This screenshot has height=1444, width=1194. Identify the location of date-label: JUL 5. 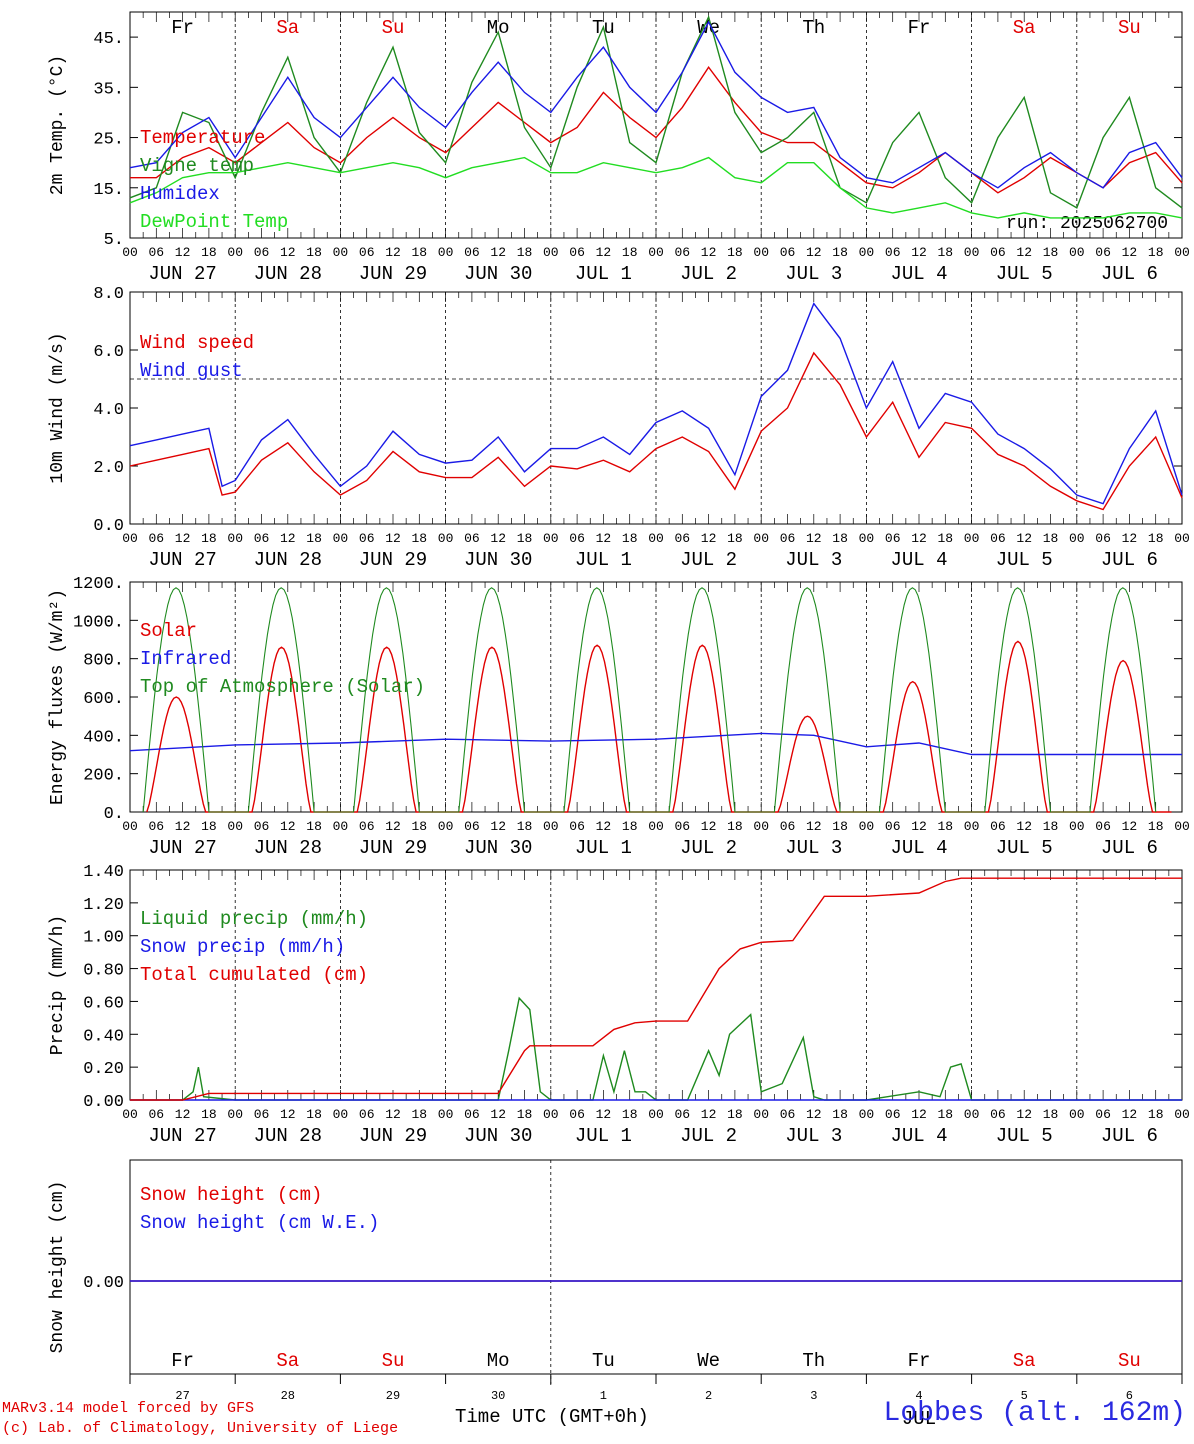
(1024, 560).